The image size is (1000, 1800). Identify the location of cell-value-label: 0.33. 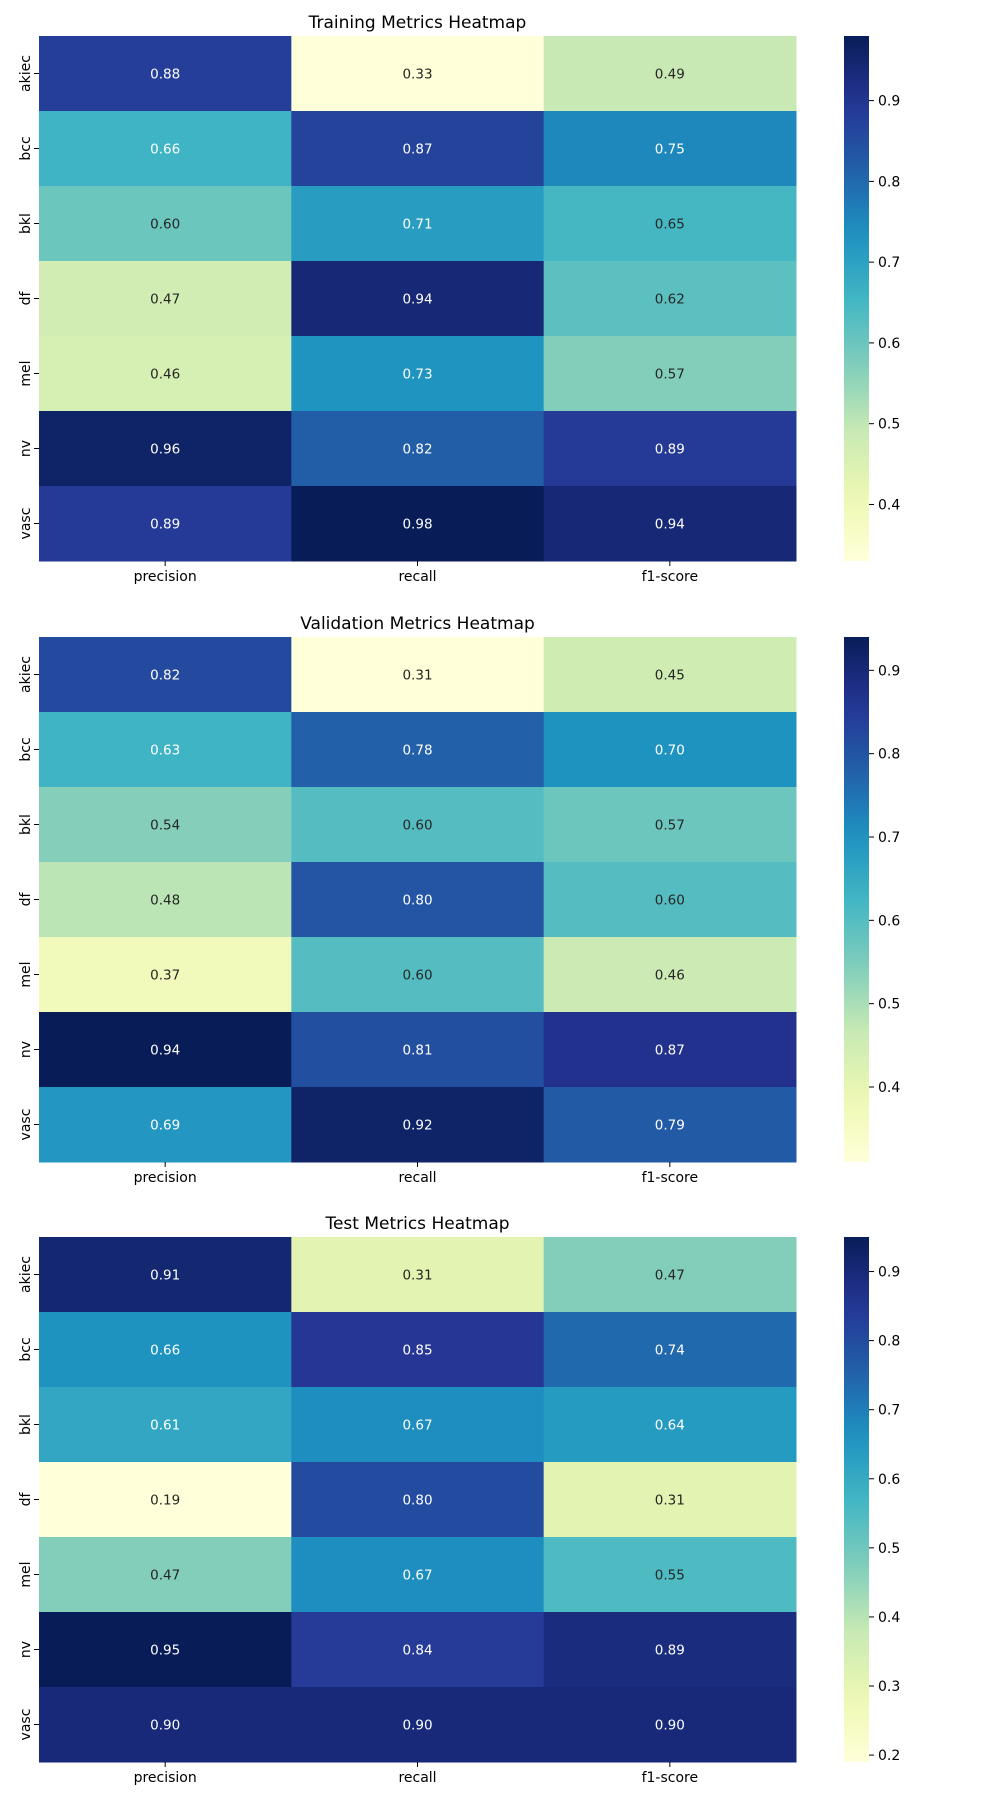
(417, 75).